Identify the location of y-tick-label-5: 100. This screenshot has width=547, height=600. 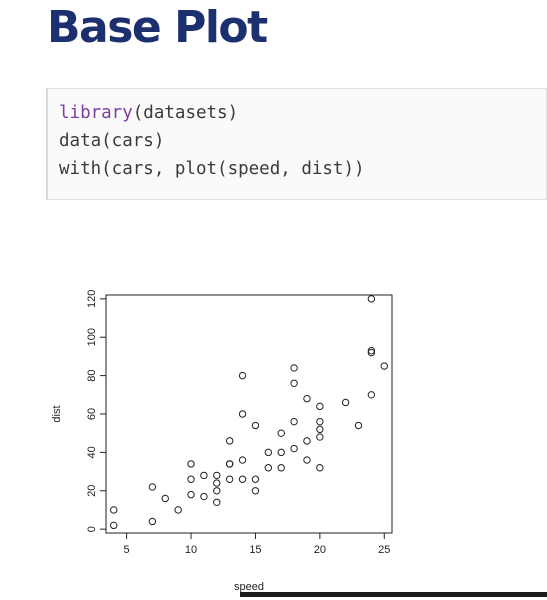
(92, 337).